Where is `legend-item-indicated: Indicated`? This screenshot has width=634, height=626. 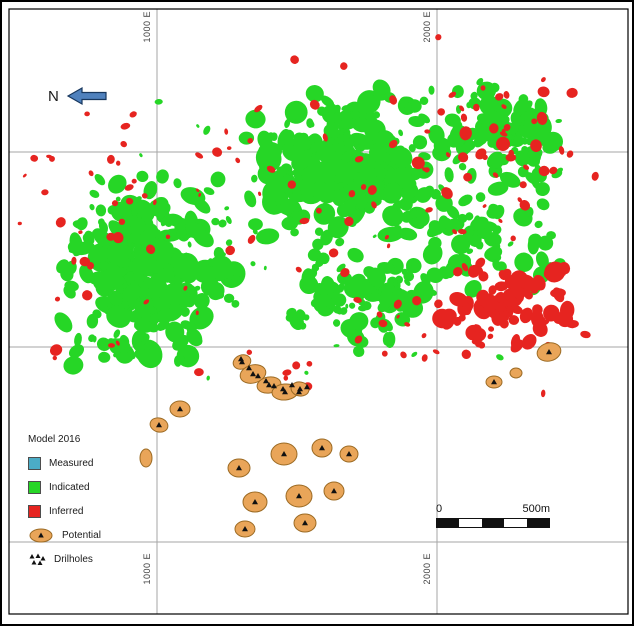
legend-item-indicated: Indicated is located at coordinates (64, 487).